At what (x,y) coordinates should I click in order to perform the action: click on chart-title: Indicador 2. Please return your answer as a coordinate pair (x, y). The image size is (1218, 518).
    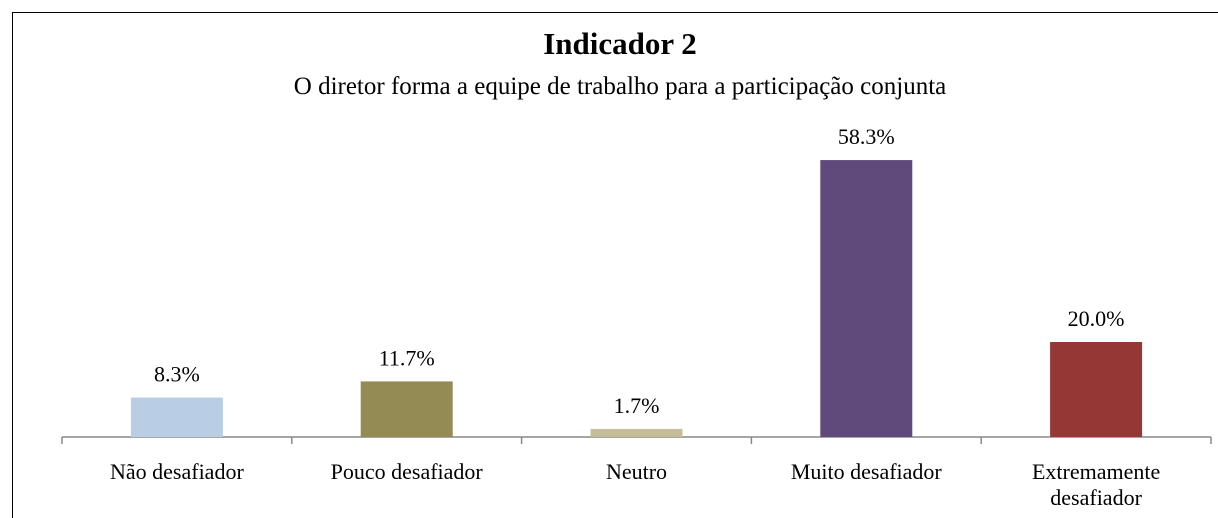
    Looking at the image, I should click on (620, 43).